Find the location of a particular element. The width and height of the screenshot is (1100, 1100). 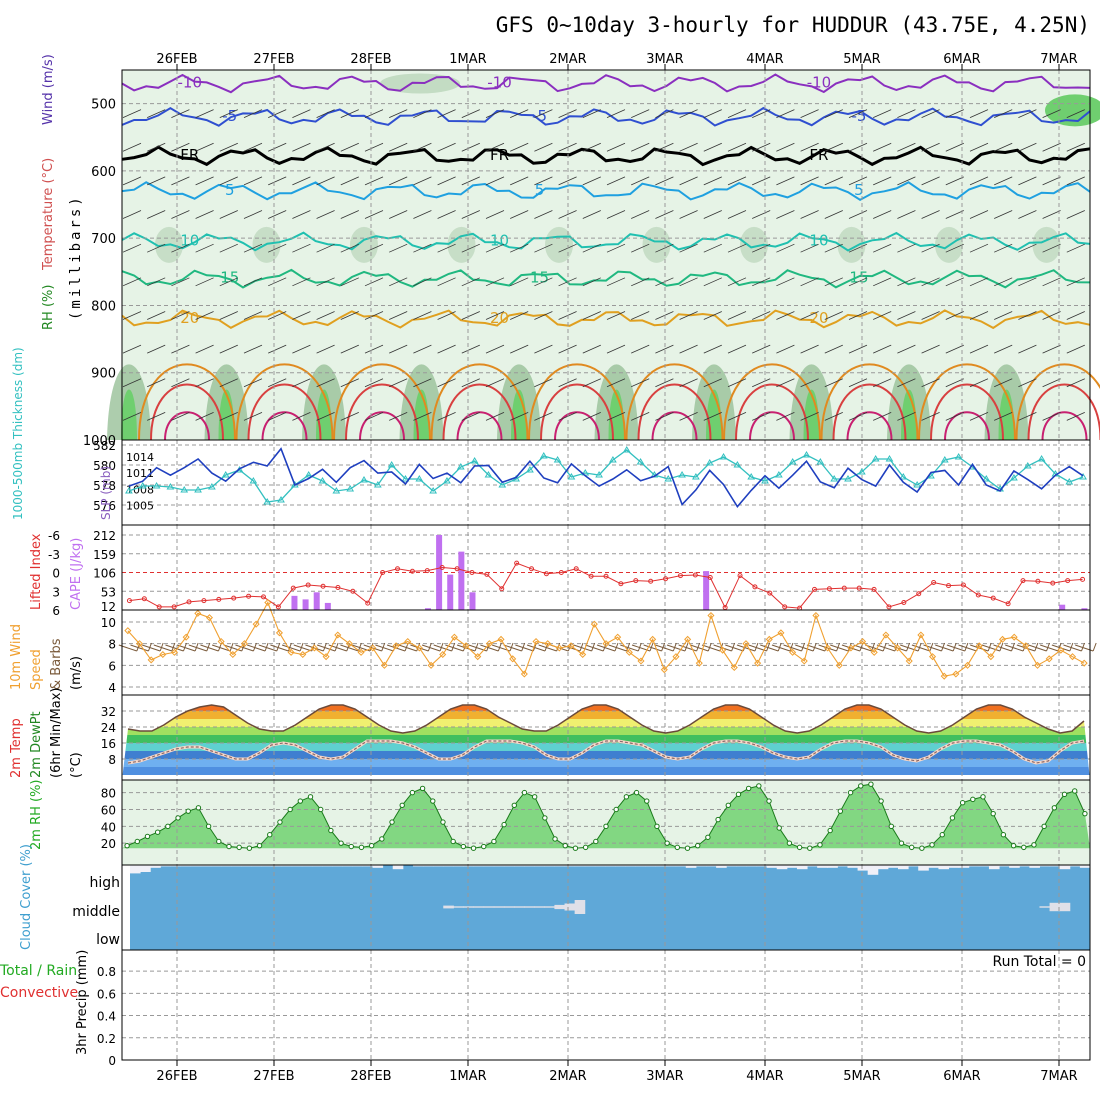

cape-tick-label: 106 is located at coordinates (104, 574).